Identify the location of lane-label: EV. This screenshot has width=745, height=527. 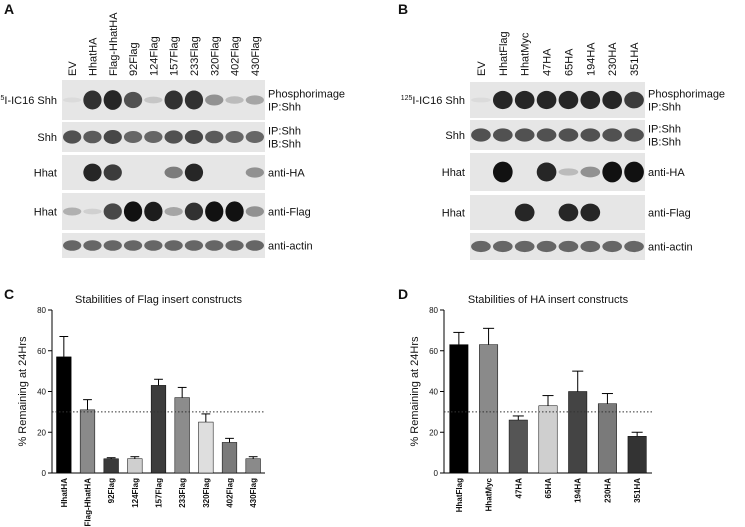
(73, 68).